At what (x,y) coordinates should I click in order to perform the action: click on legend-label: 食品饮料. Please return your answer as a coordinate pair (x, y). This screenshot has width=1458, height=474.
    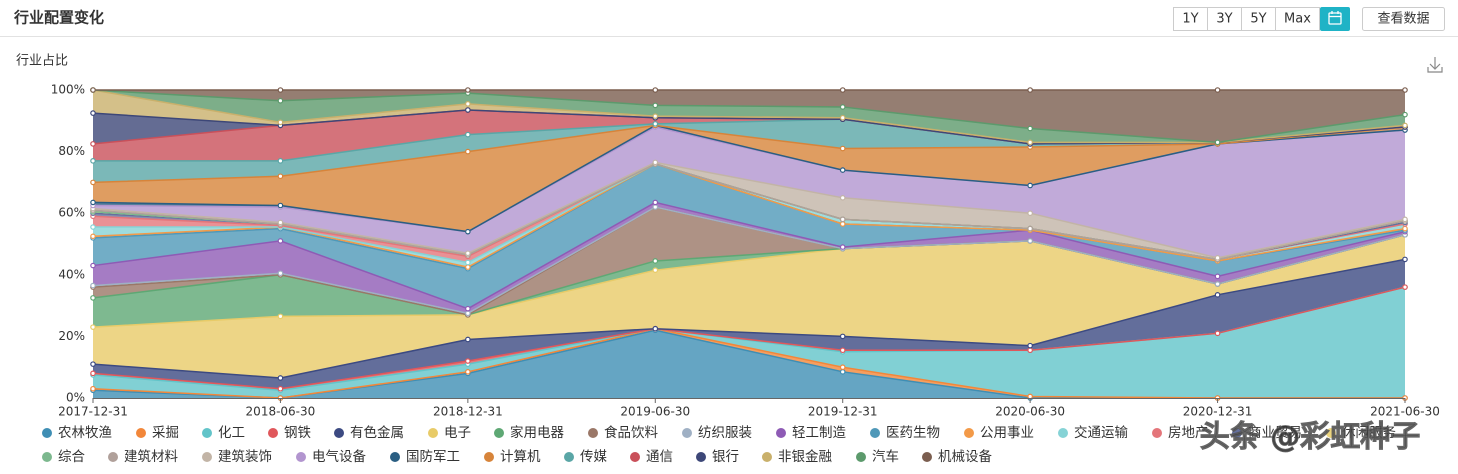
    Looking at the image, I should click on (631, 432).